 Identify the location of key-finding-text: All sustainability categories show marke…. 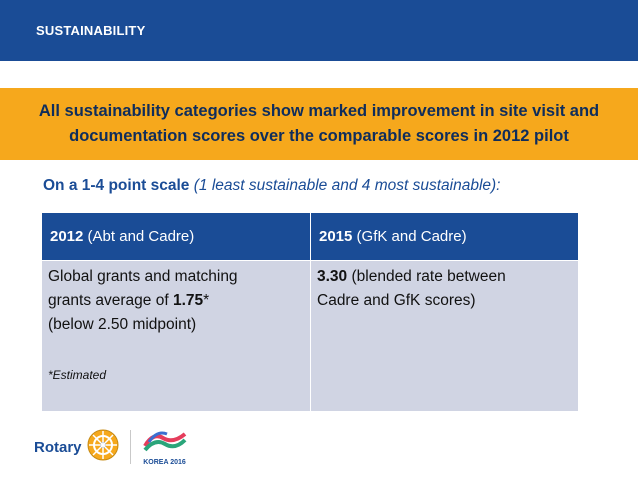
(319, 124).